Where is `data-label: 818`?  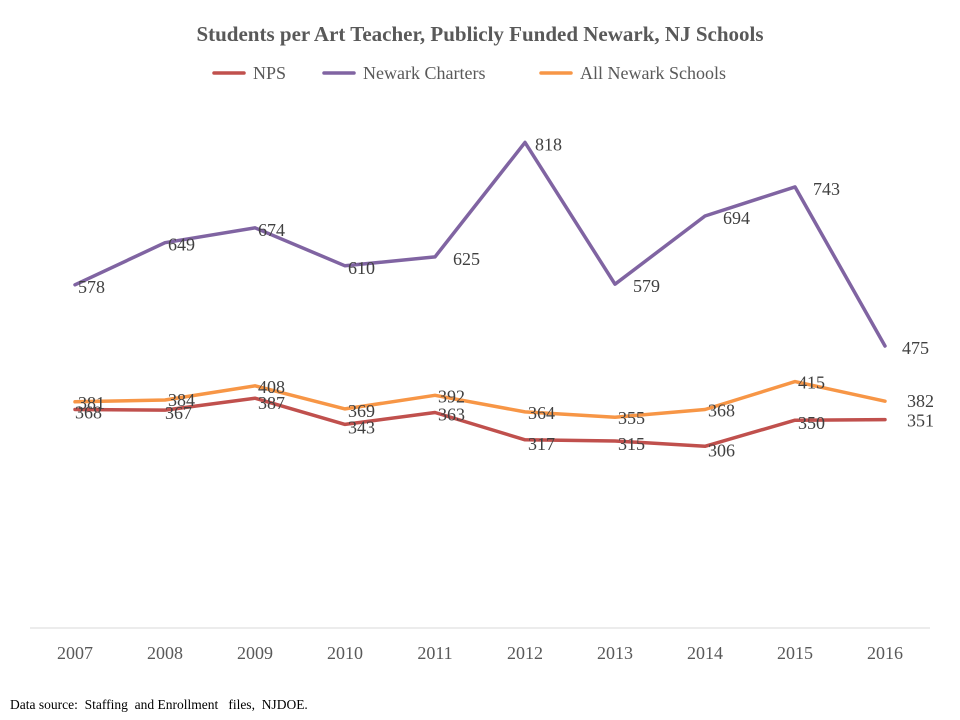 data-label: 818 is located at coordinates (548, 144).